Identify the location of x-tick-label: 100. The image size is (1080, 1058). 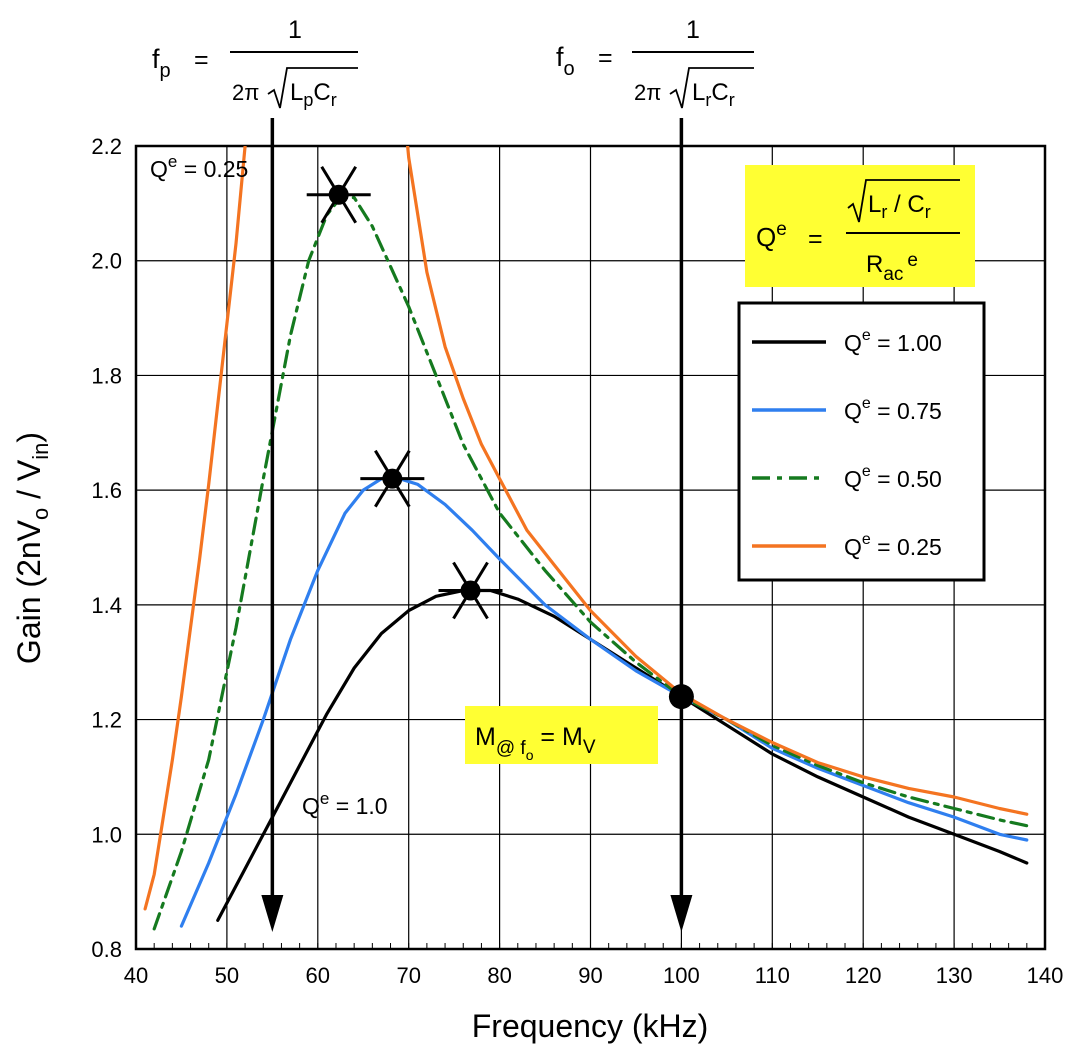
(681, 975).